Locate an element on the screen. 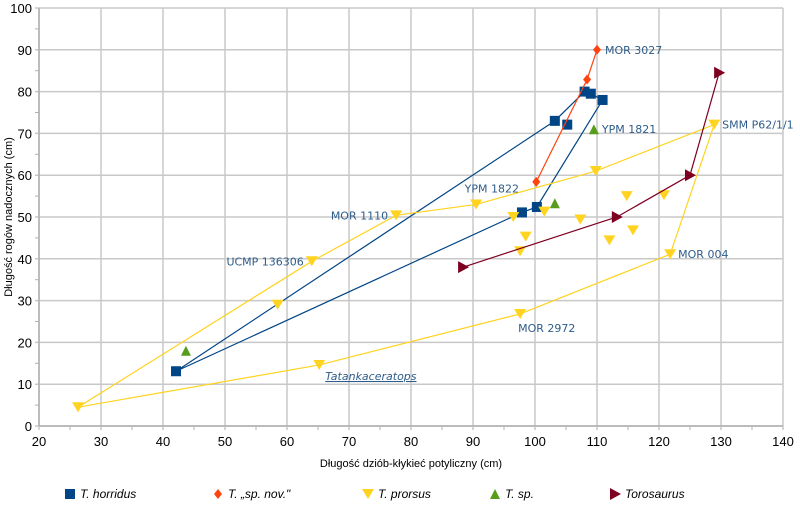 The width and height of the screenshot is (800, 508). x-tick-label: 100 is located at coordinates (535, 441).